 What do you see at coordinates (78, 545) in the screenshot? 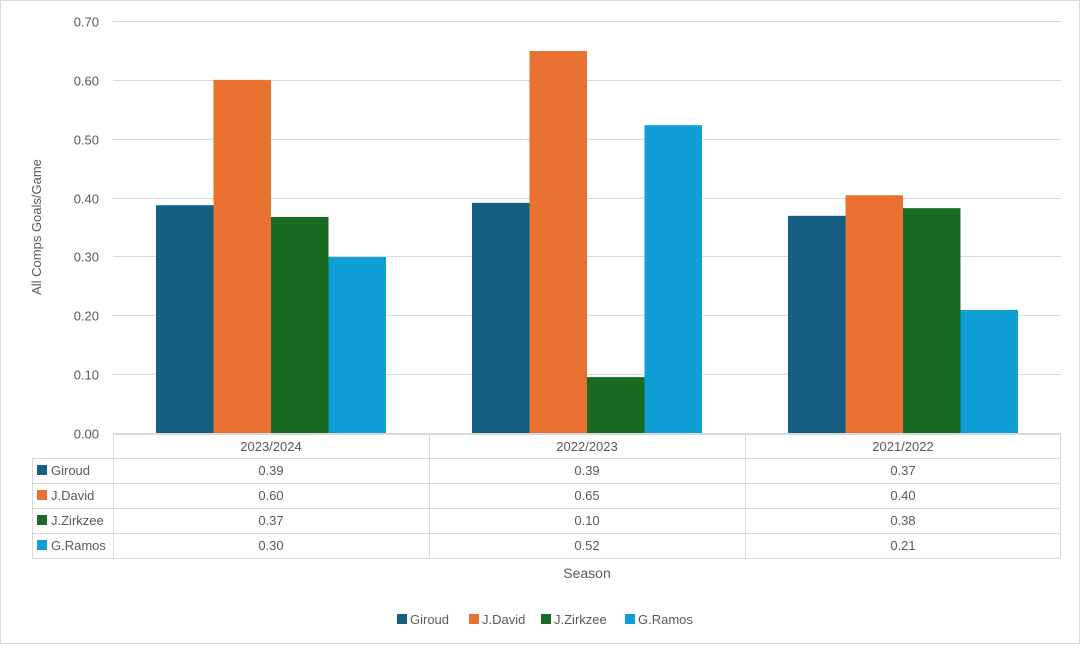
I see `table-series-label: G.Ramos` at bounding box center [78, 545].